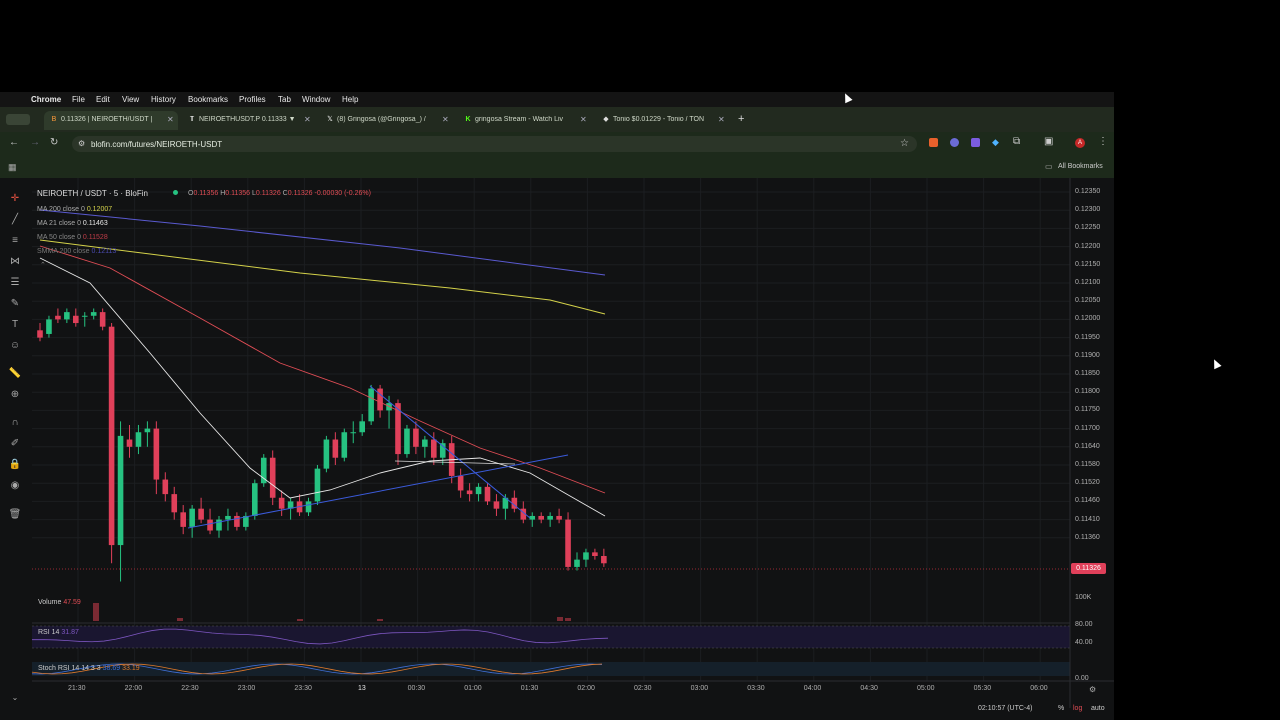 Image resolution: width=1280 pixels, height=720 pixels. I want to click on volume-label: Volume, so click(50, 602).